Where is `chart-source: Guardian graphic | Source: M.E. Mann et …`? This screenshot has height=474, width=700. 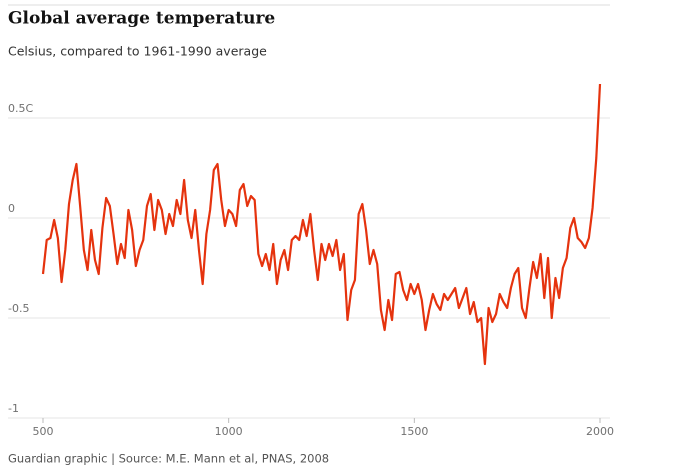 chart-source: Guardian graphic | Source: M.E. Mann et … is located at coordinates (168, 459).